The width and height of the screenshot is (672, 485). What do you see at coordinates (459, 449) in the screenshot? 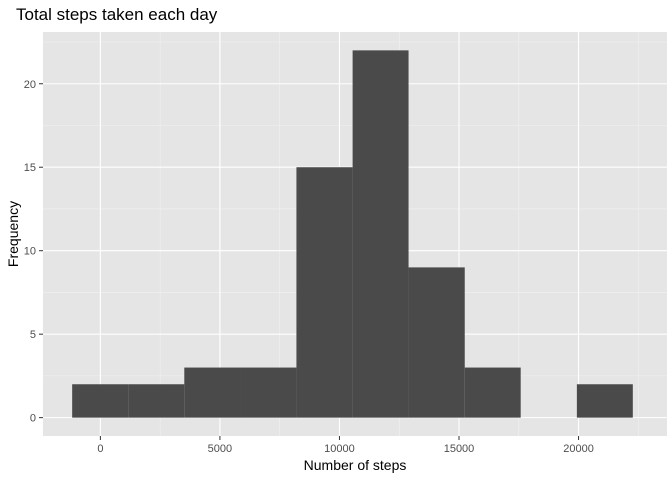
I see `x-tick-label: 15000` at bounding box center [459, 449].